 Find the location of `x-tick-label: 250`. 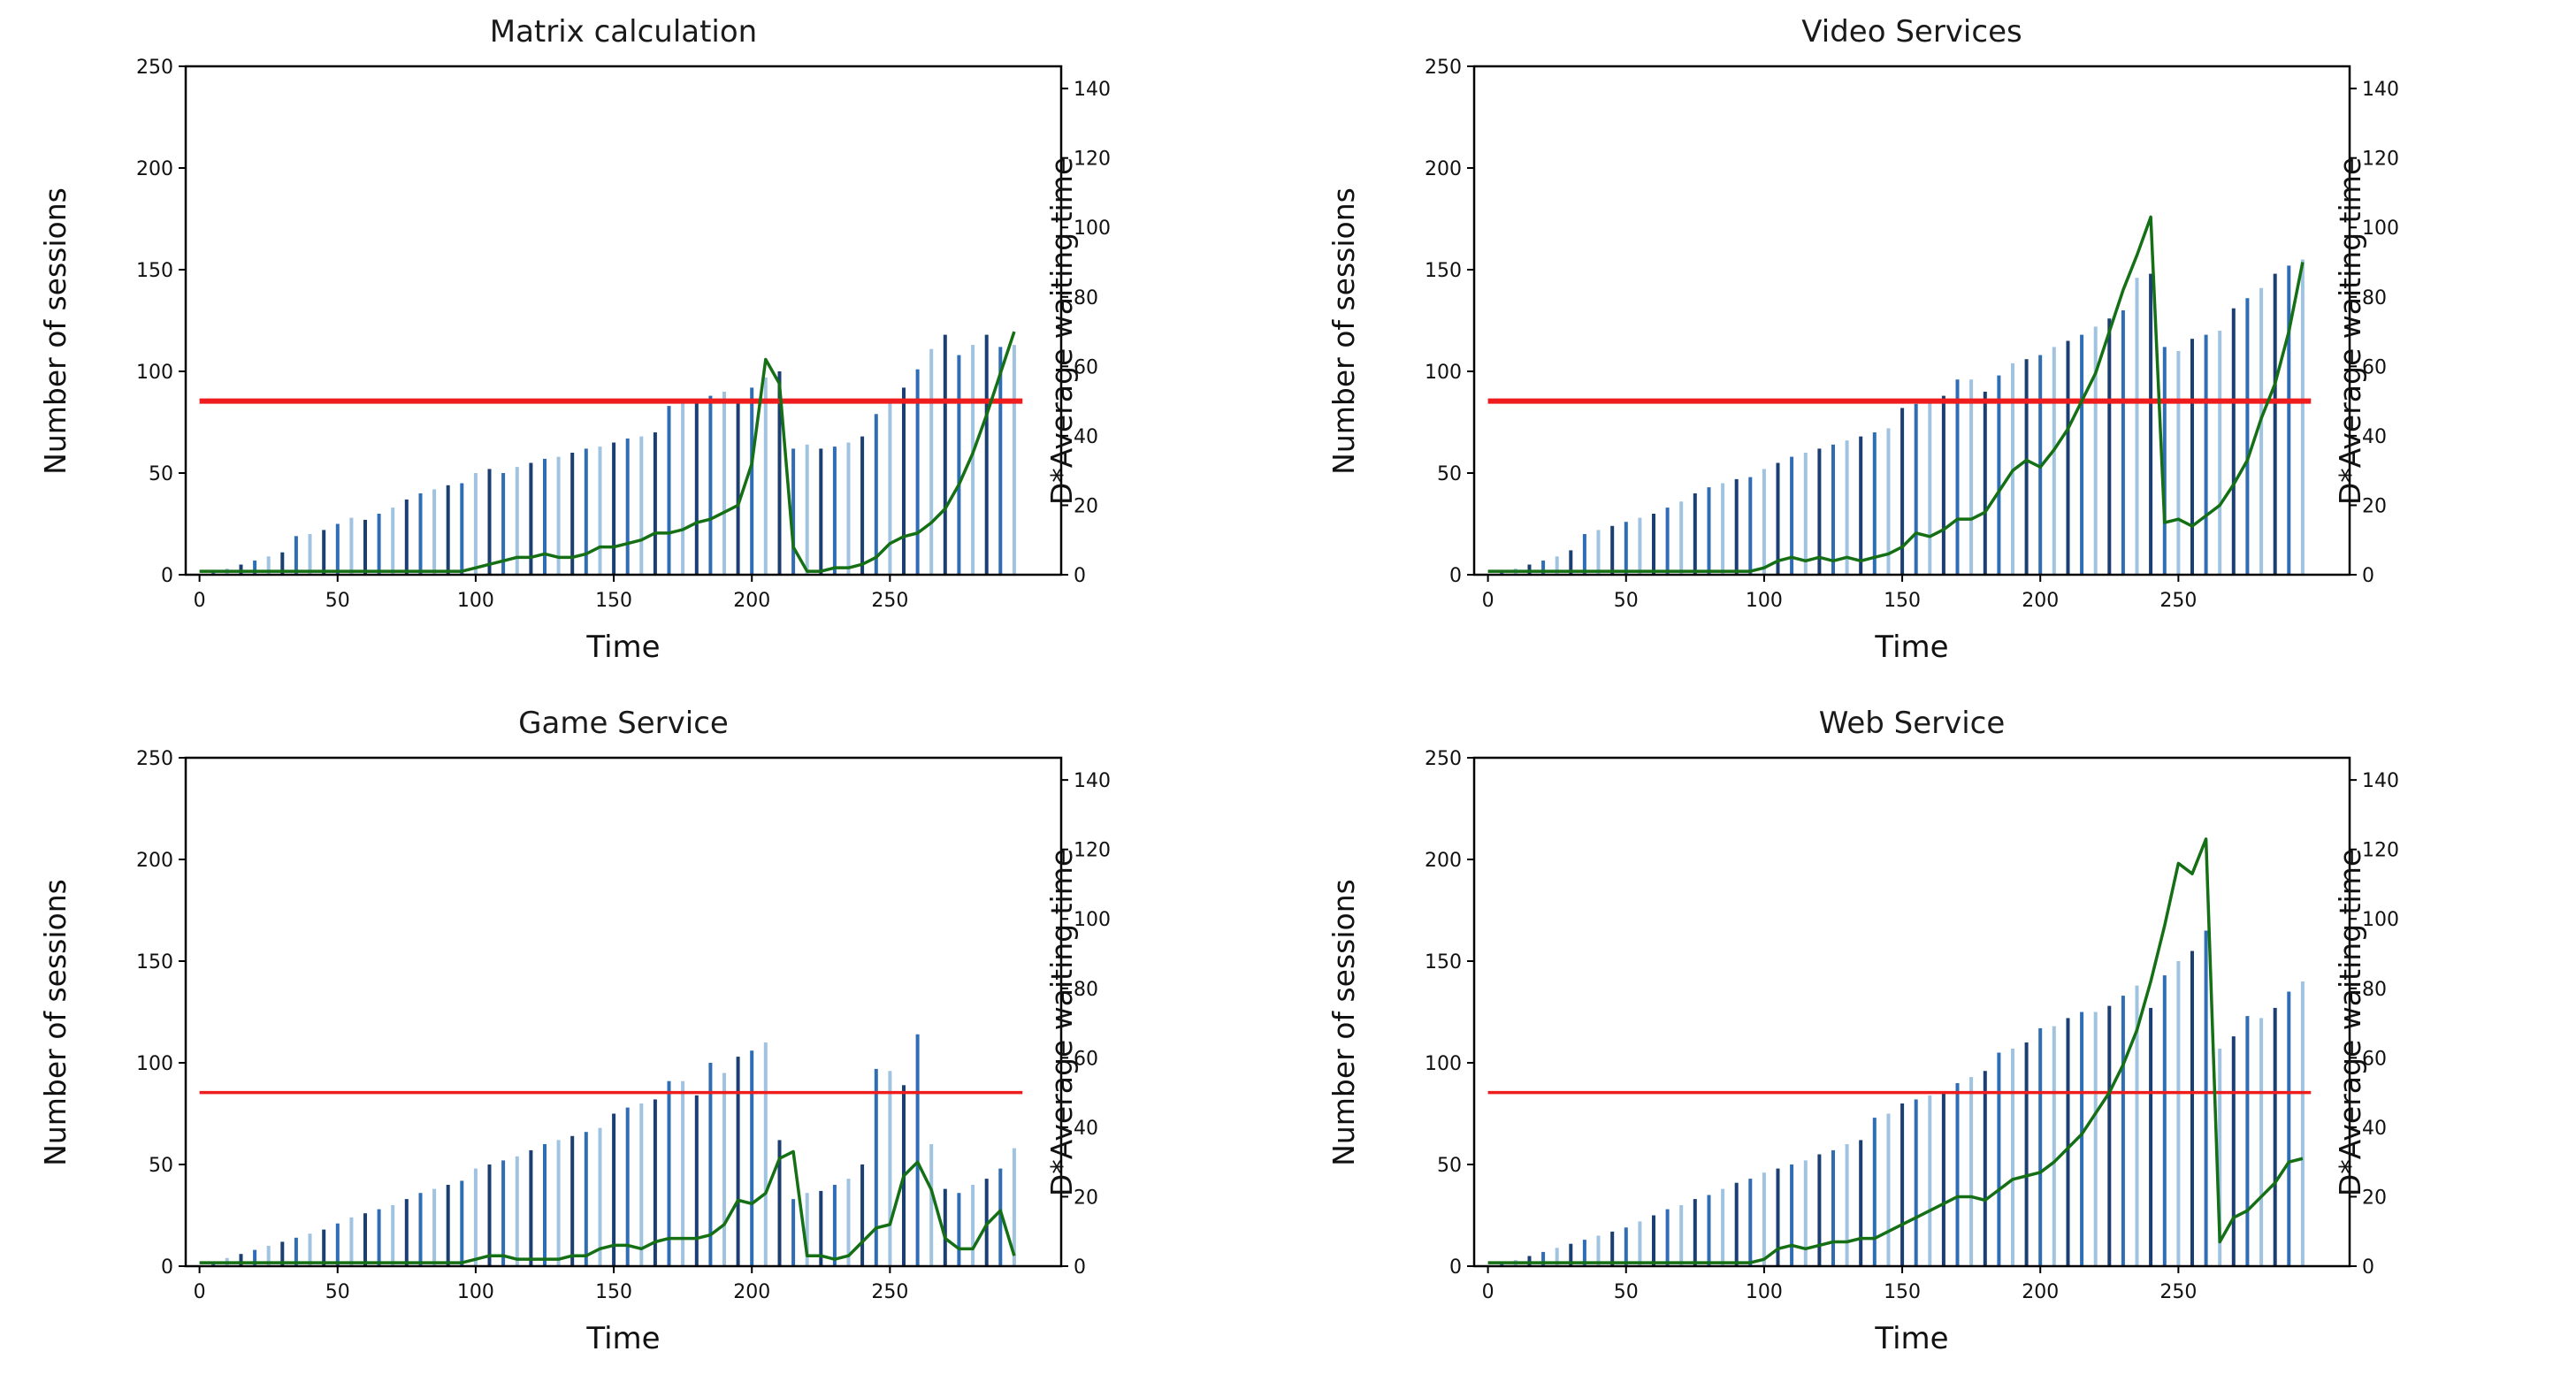

x-tick-label: 250 is located at coordinates (889, 1292).